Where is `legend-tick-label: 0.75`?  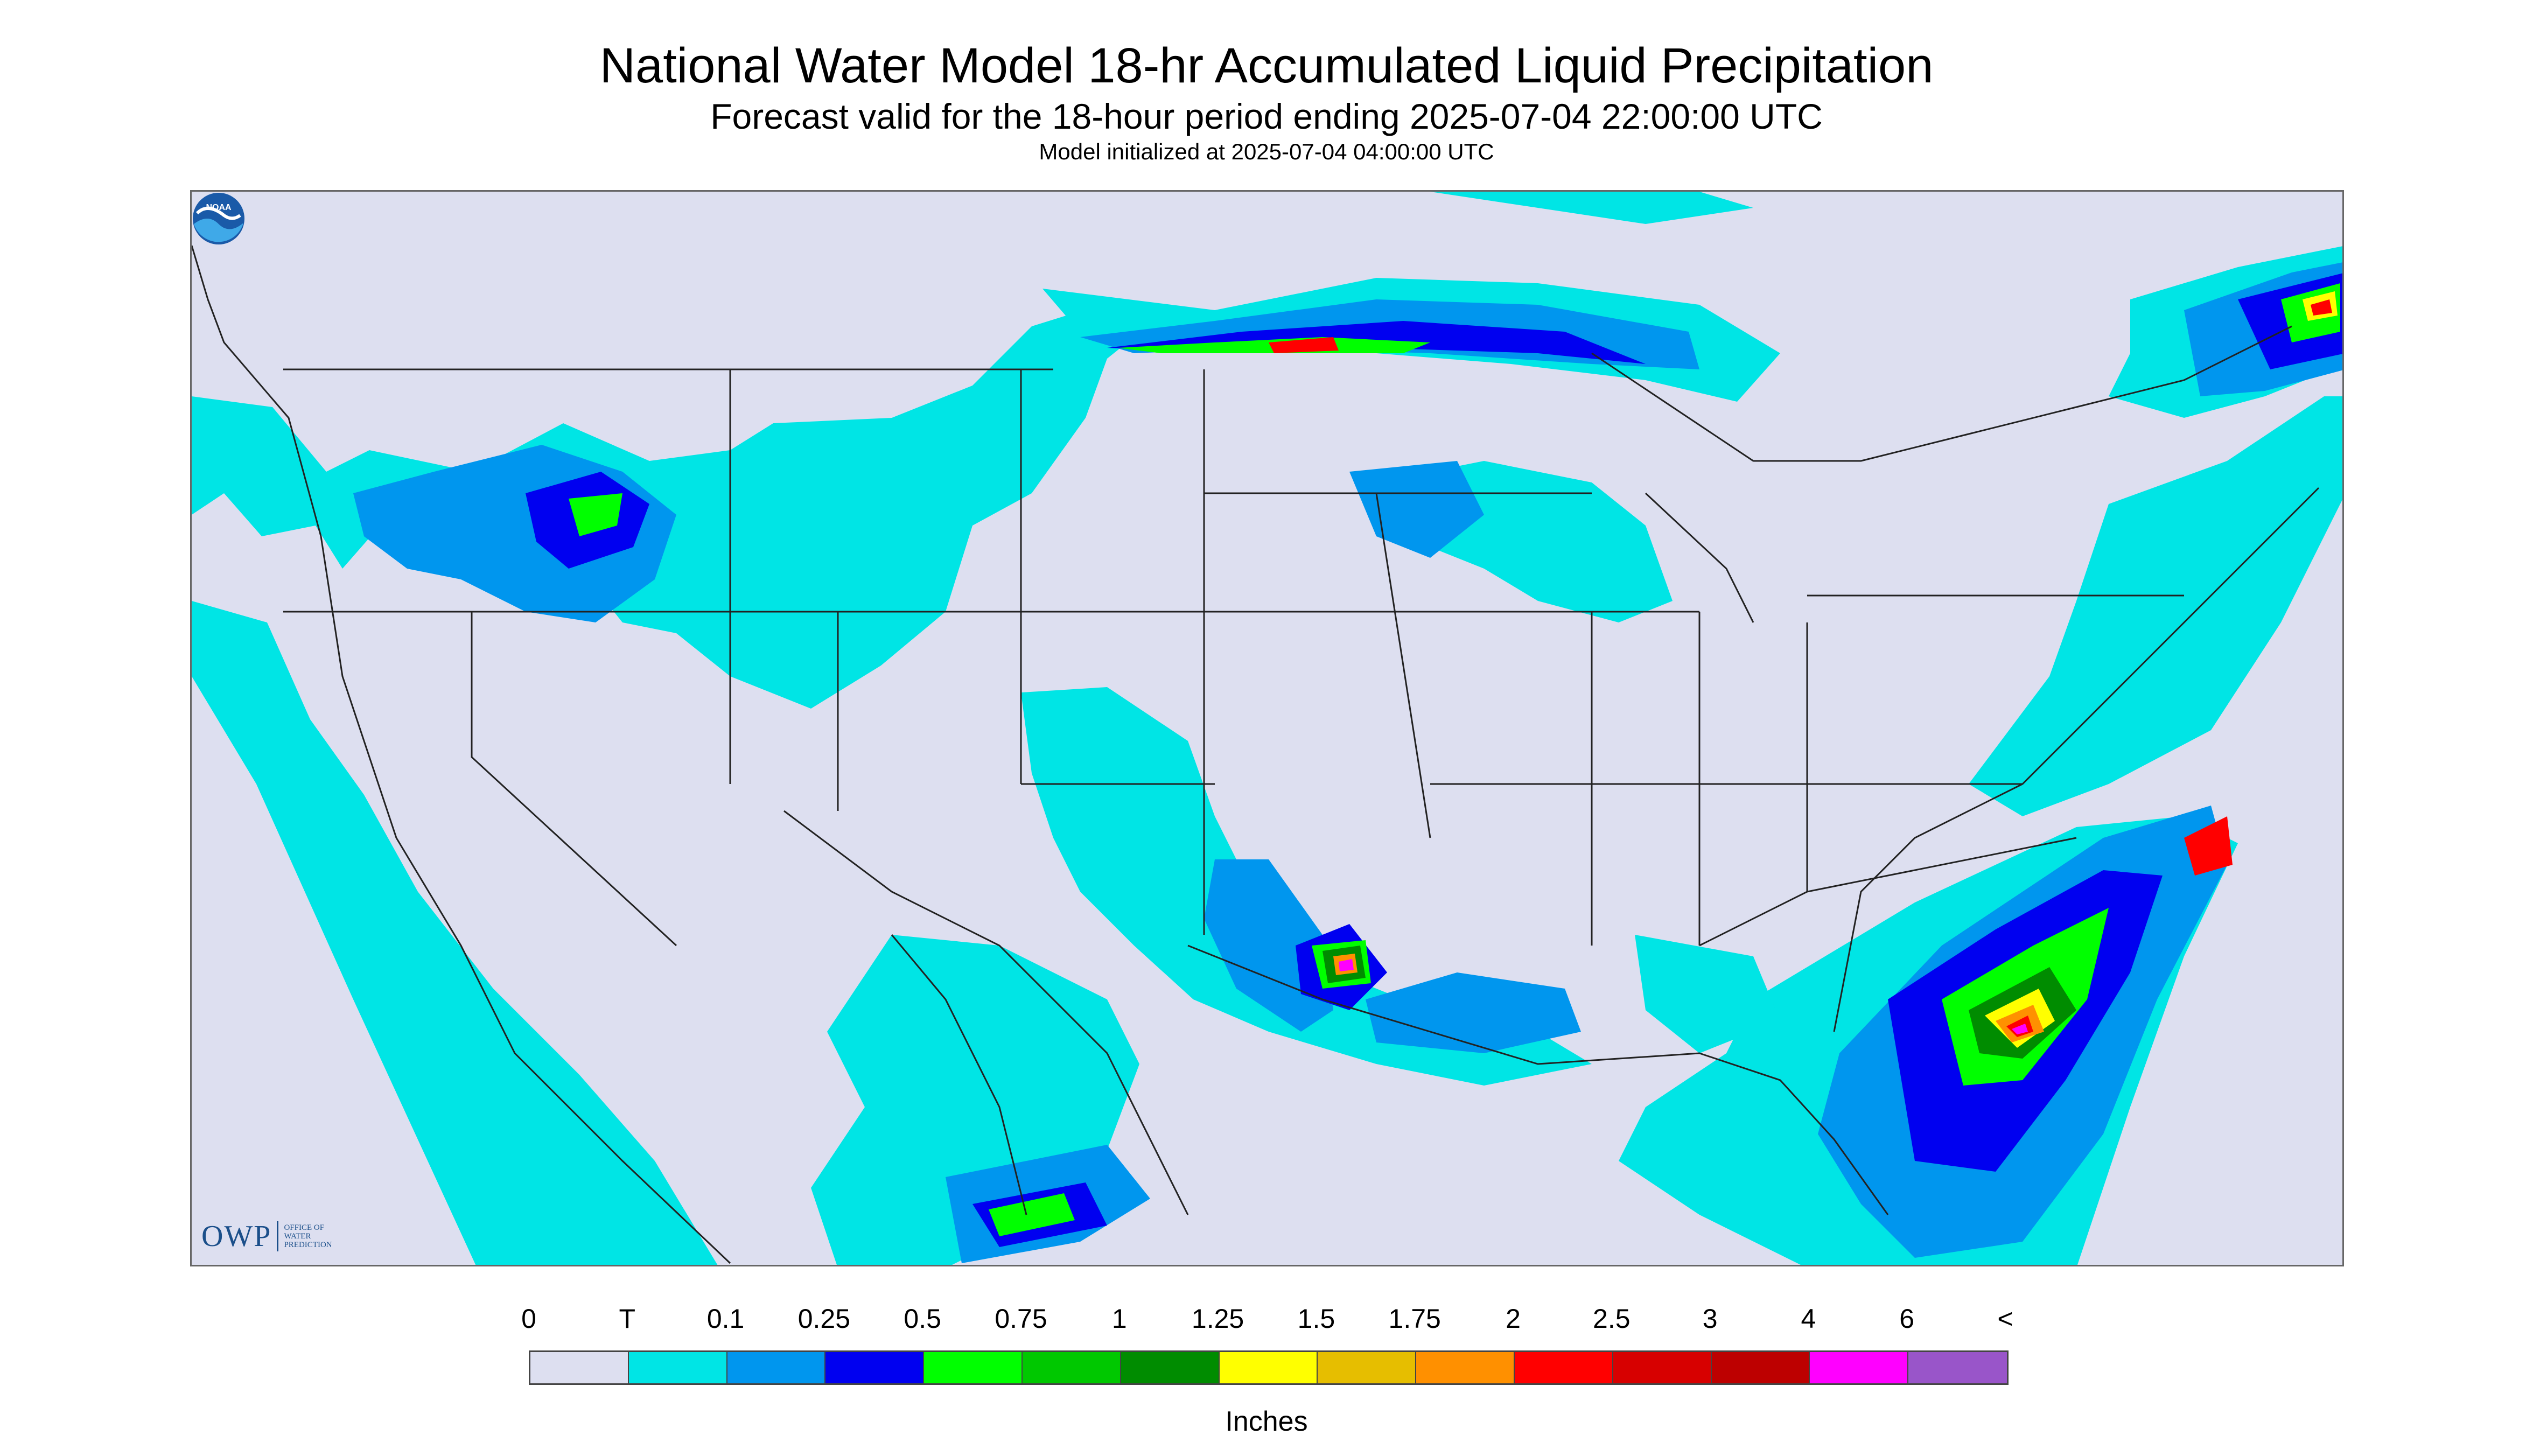
legend-tick-label: 0.75 is located at coordinates (1021, 1319).